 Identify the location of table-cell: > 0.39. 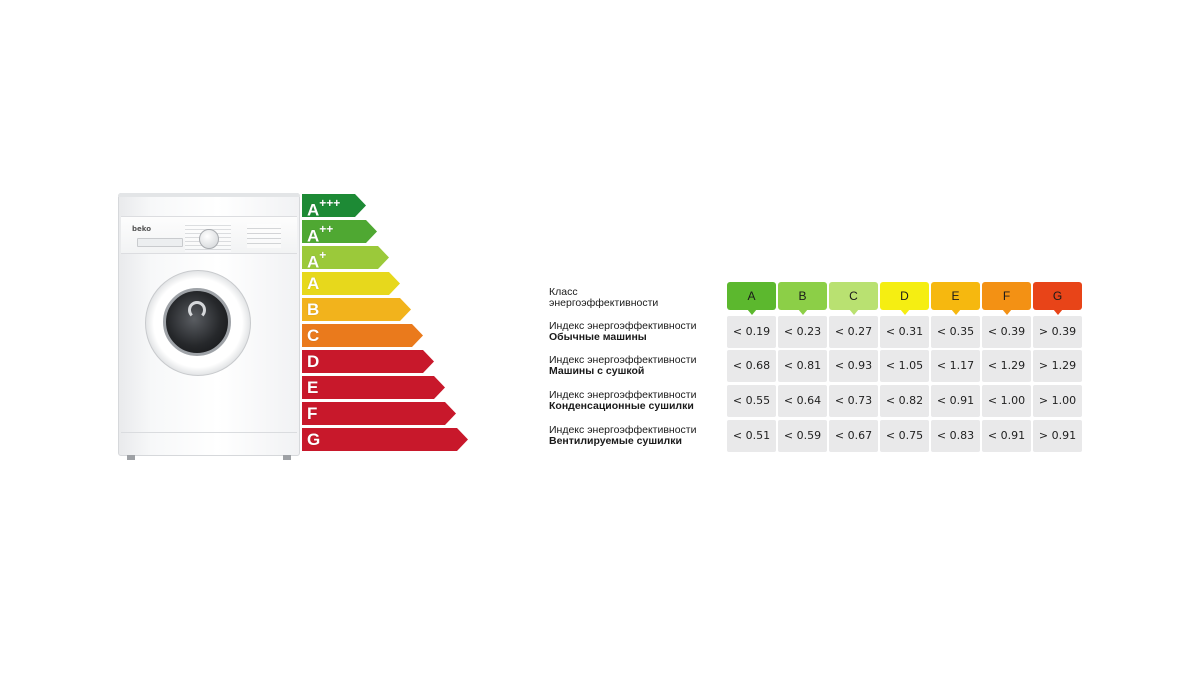
(1057, 332).